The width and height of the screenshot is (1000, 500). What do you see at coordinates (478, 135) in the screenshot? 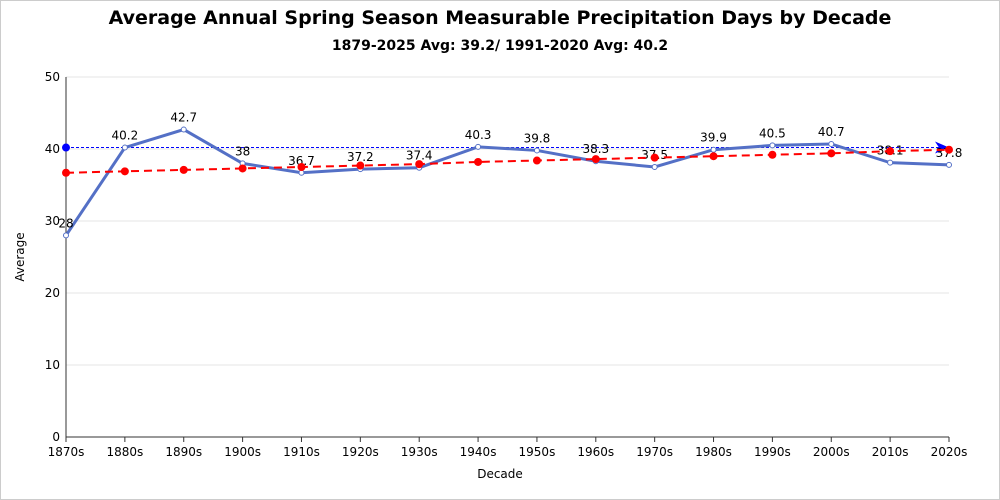
I see `data-label: 40.3` at bounding box center [478, 135].